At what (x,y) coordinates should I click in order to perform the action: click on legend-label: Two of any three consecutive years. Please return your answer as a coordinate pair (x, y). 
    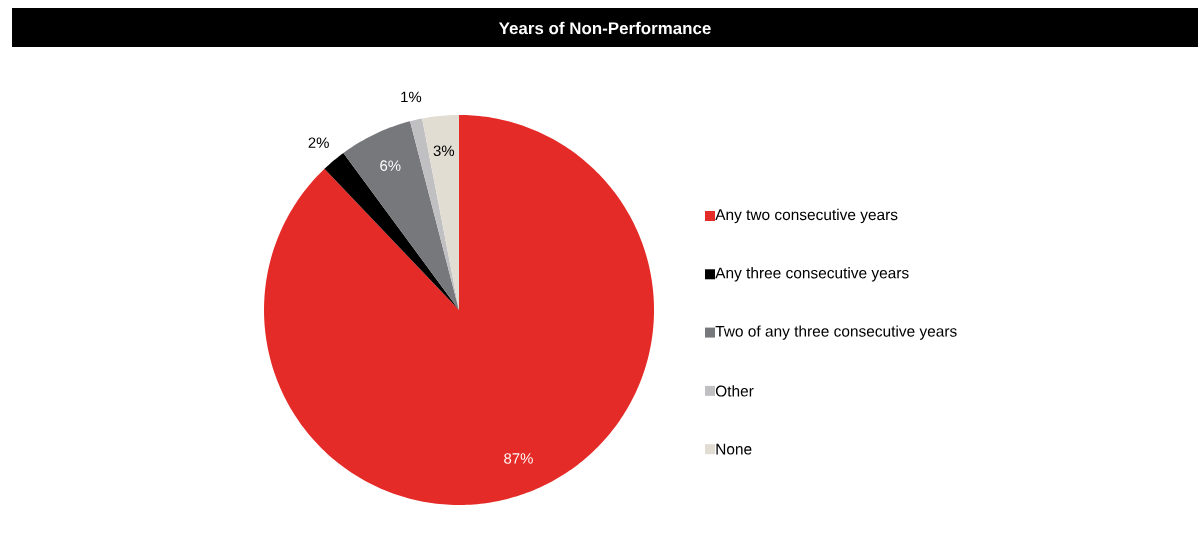
    Looking at the image, I should click on (836, 332).